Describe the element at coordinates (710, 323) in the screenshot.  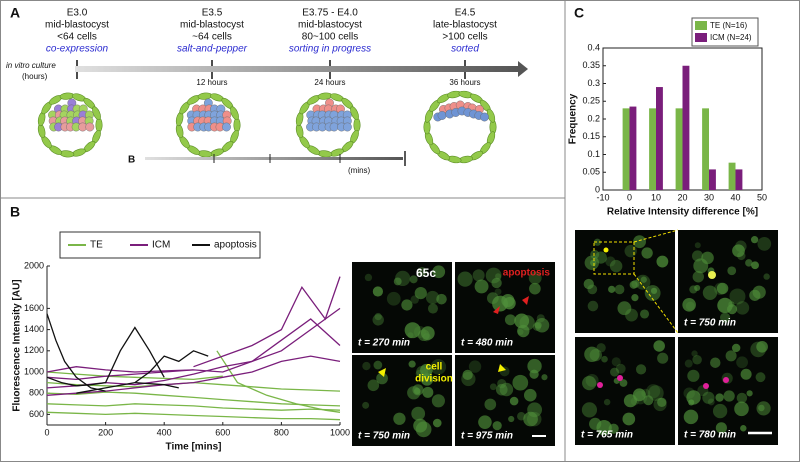
I see `time-label: t = 750 min` at that location.